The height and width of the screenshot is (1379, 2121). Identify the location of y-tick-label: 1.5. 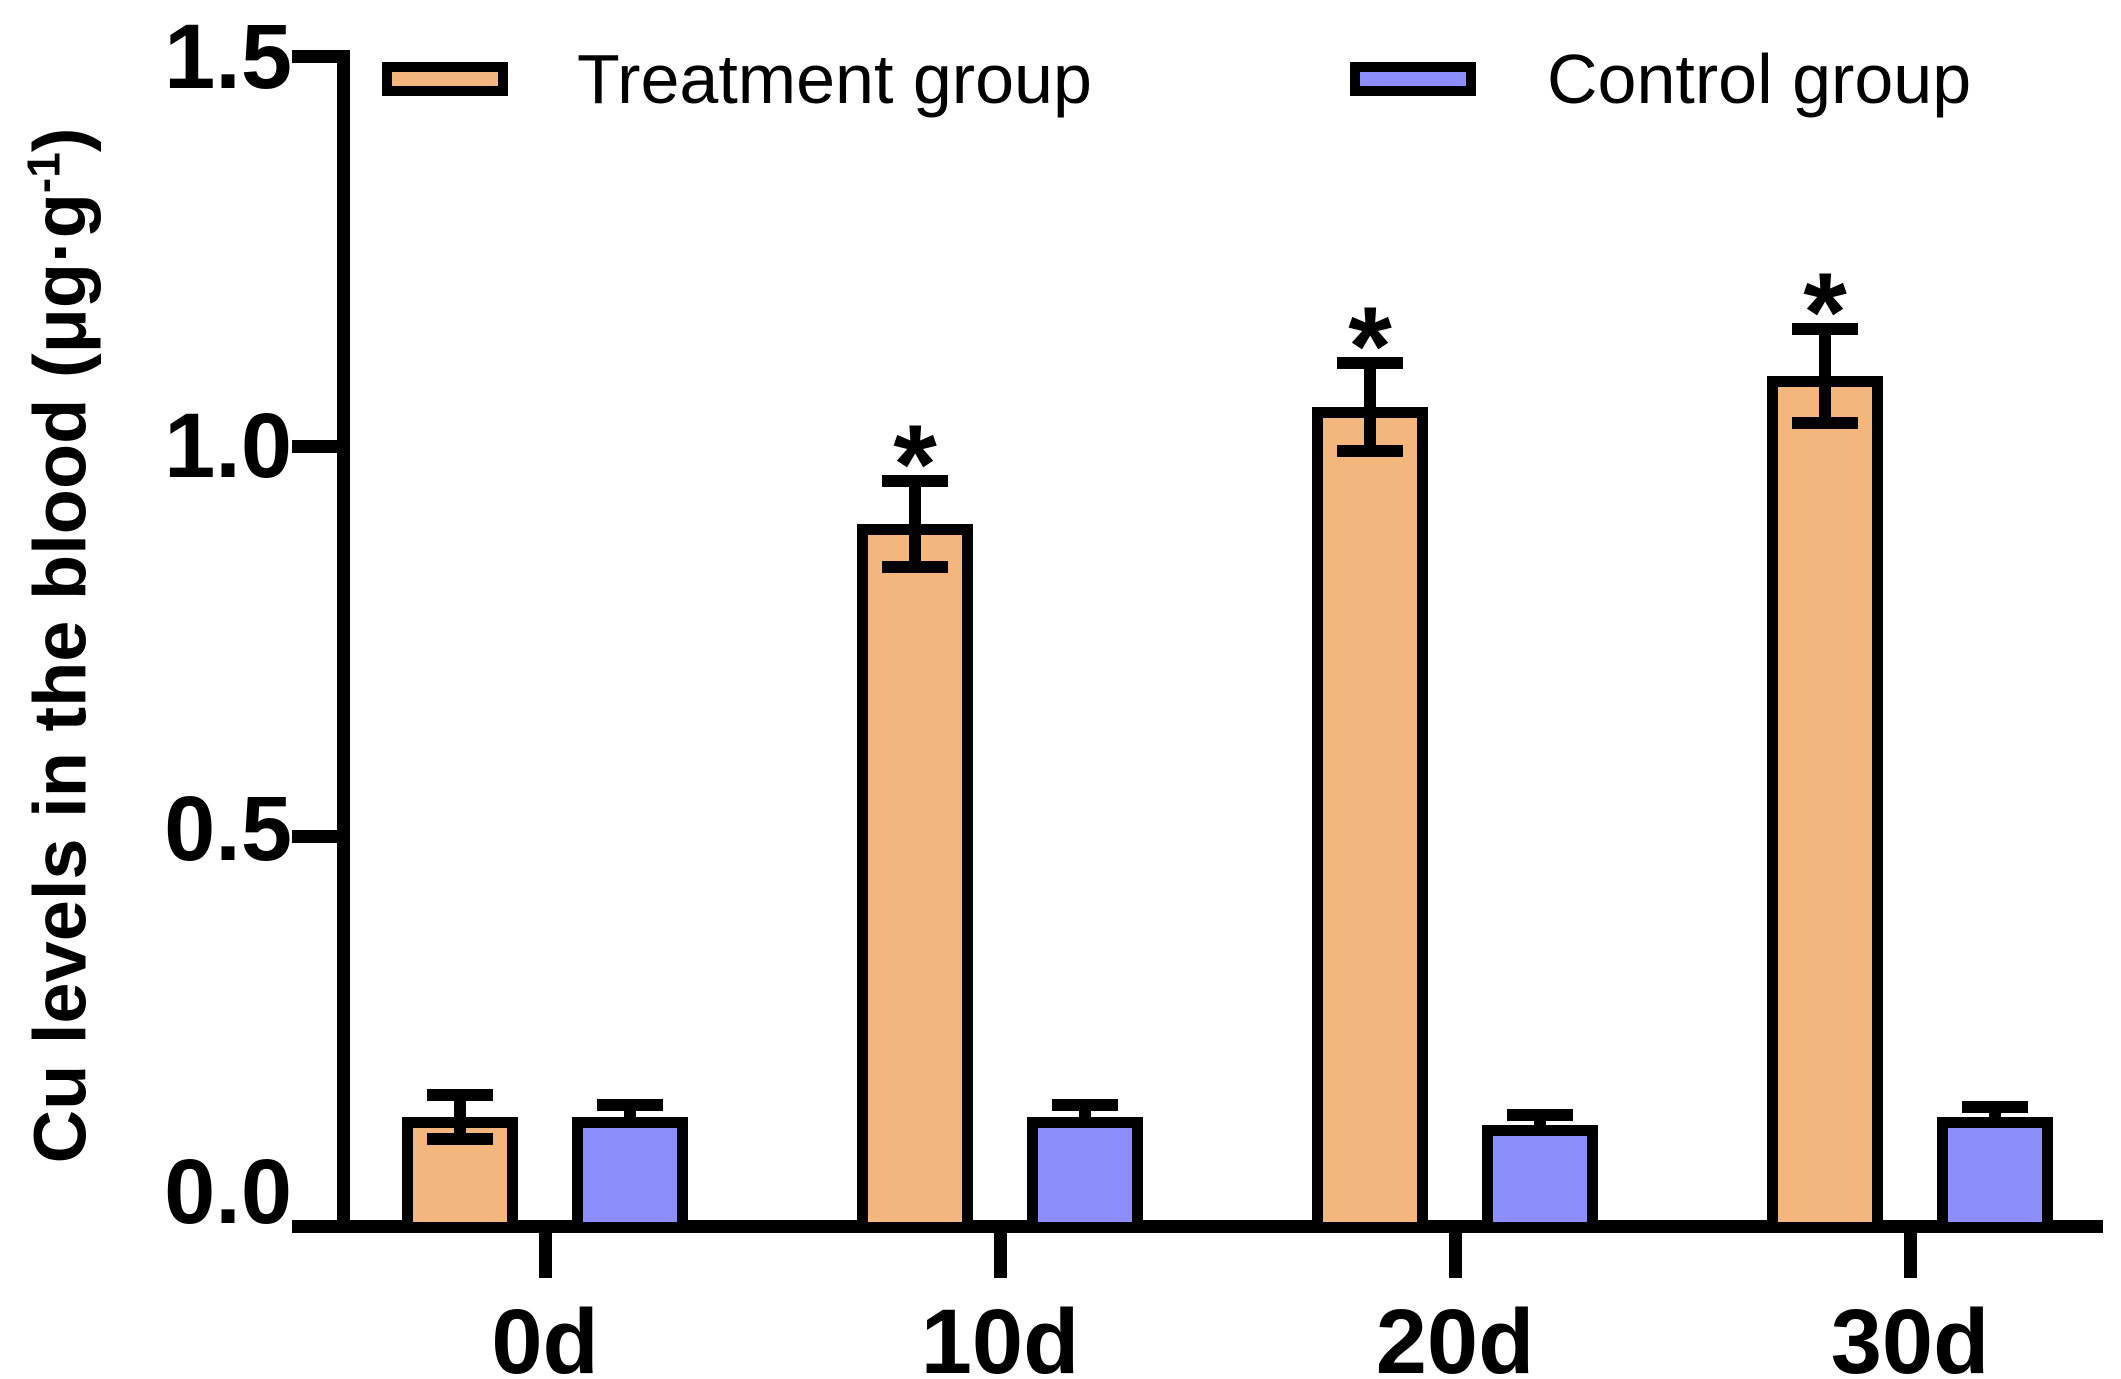
(228, 57).